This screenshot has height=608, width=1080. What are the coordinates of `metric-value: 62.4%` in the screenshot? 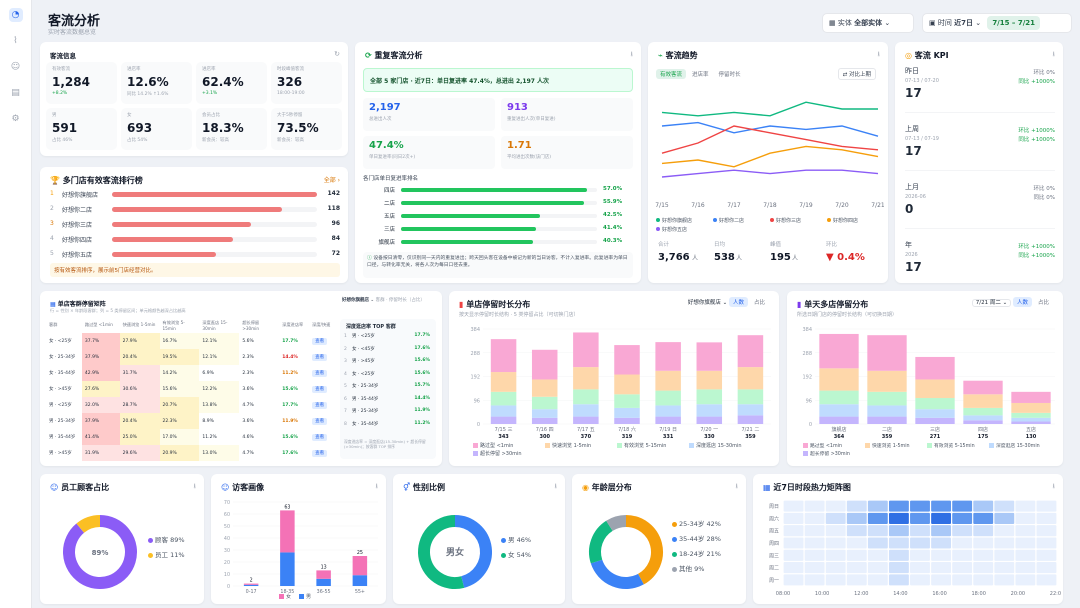 It's located at (223, 82).